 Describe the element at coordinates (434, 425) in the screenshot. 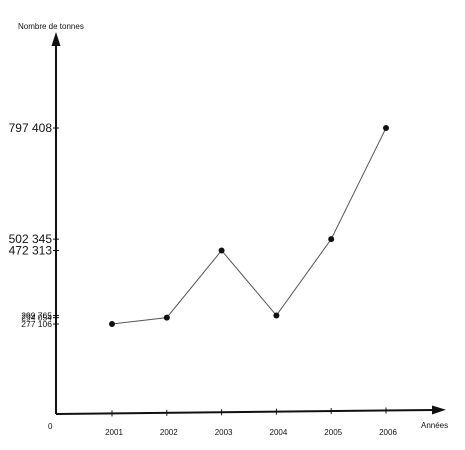

I see `x-axis-label: Années` at that location.